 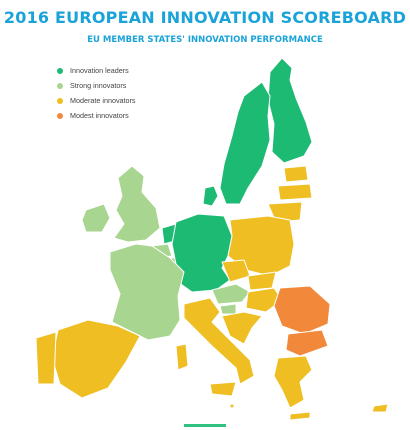 What do you see at coordinates (96, 359) in the screenshot?
I see `region-spain` at bounding box center [96, 359].